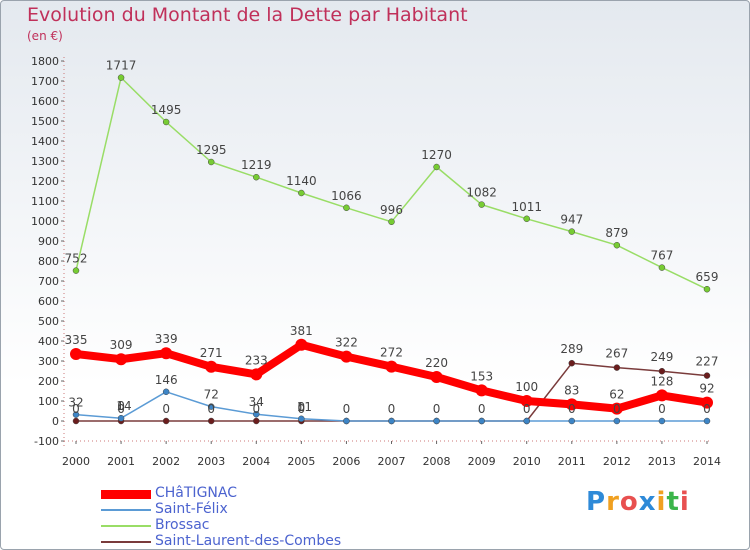  Describe the element at coordinates (45, 141) in the screenshot. I see `y-tick-label: 1400` at that location.